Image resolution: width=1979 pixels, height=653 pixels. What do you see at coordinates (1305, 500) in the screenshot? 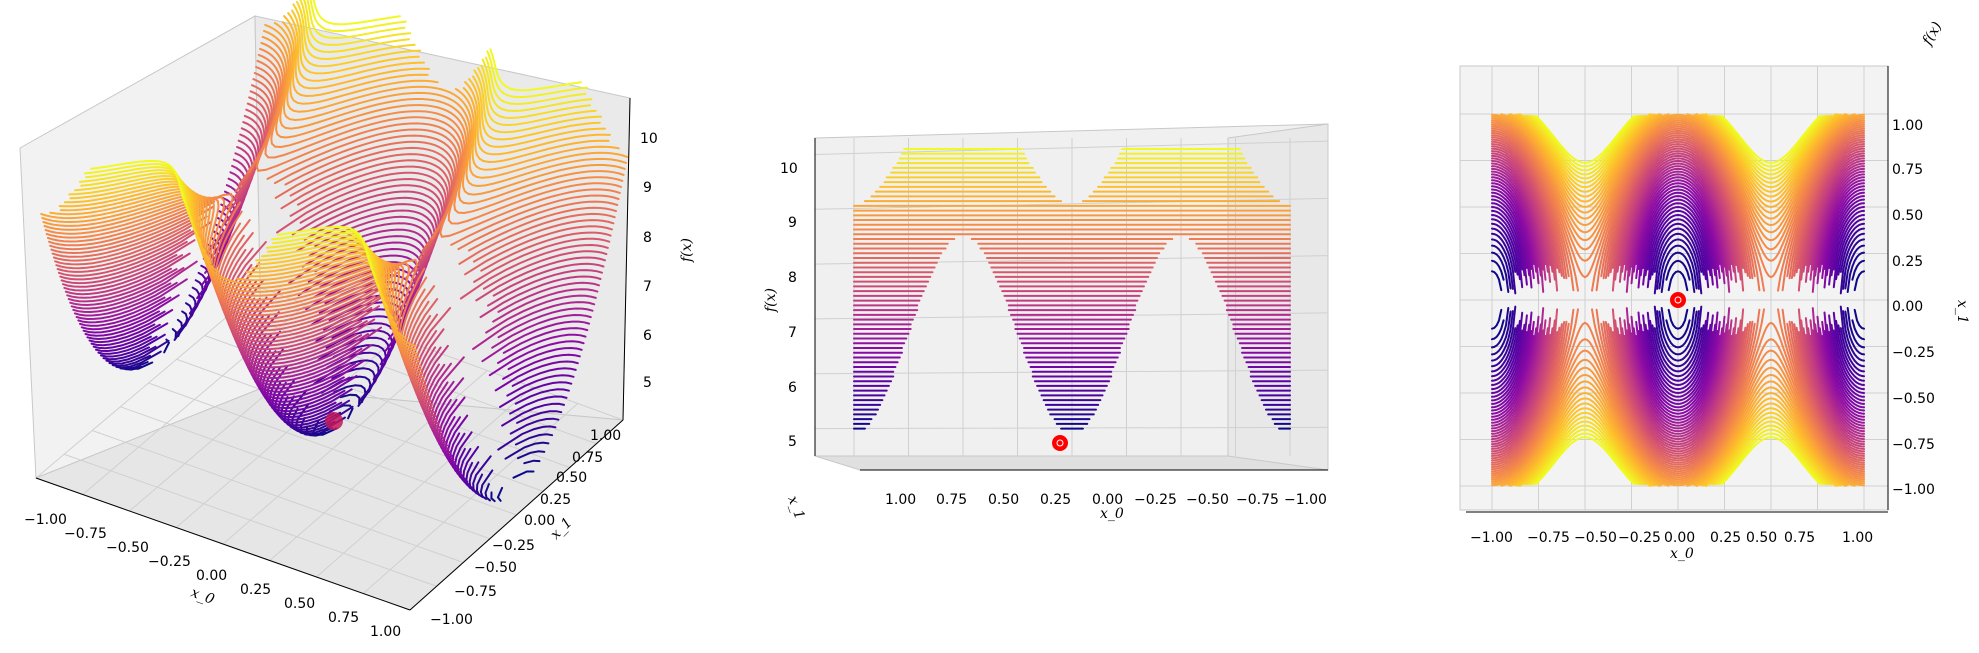
I see `x-tick-label: −1.00` at bounding box center [1305, 500].